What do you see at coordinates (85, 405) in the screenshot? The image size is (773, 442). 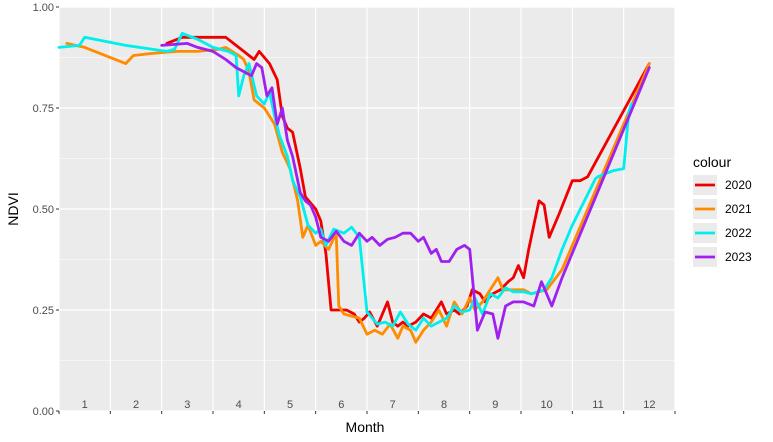 I see `x-tick-label: 1` at bounding box center [85, 405].